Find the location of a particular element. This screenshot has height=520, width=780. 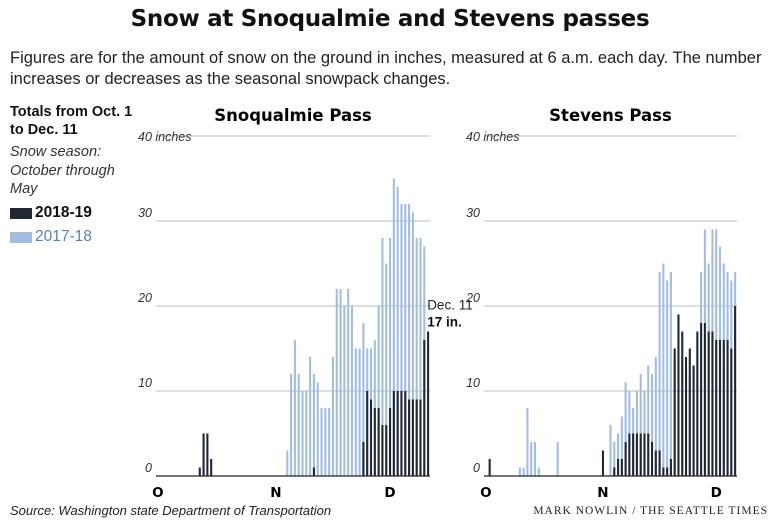

stevens-y-tick-label: 20 is located at coordinates (472, 298).